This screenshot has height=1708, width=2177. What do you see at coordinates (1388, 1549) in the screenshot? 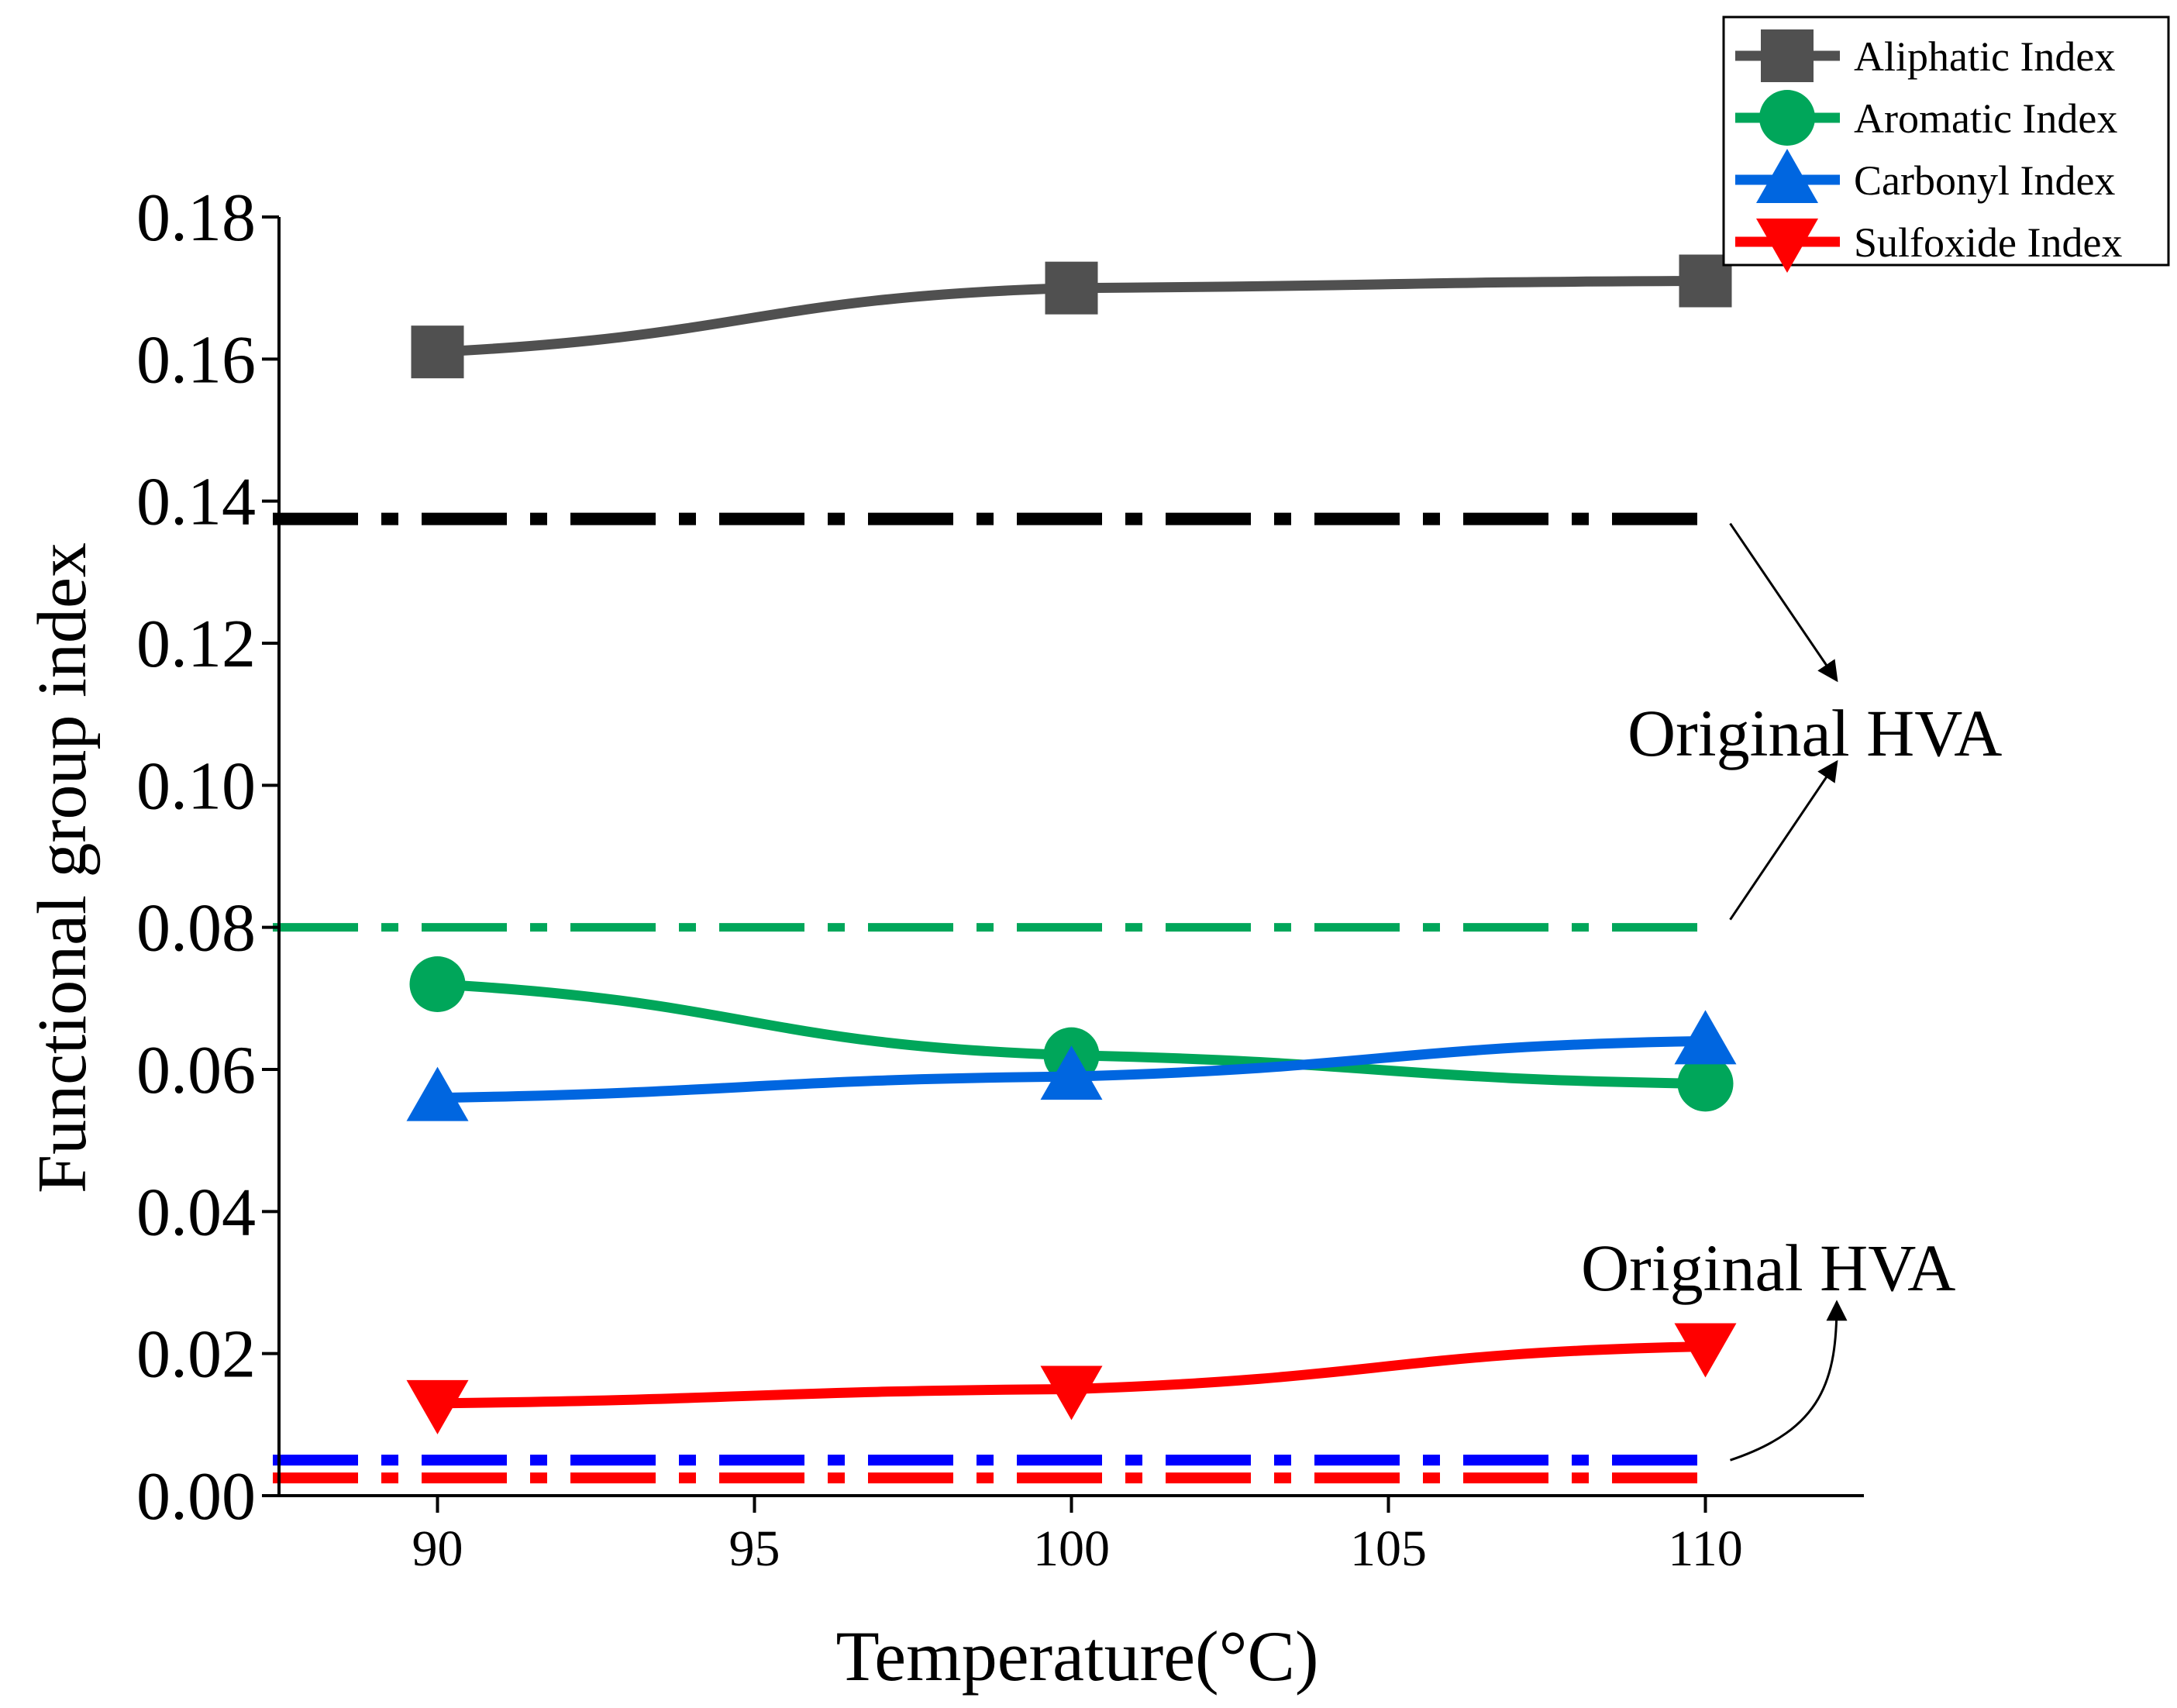
I see `x-tick-label-105: 105` at bounding box center [1388, 1549].